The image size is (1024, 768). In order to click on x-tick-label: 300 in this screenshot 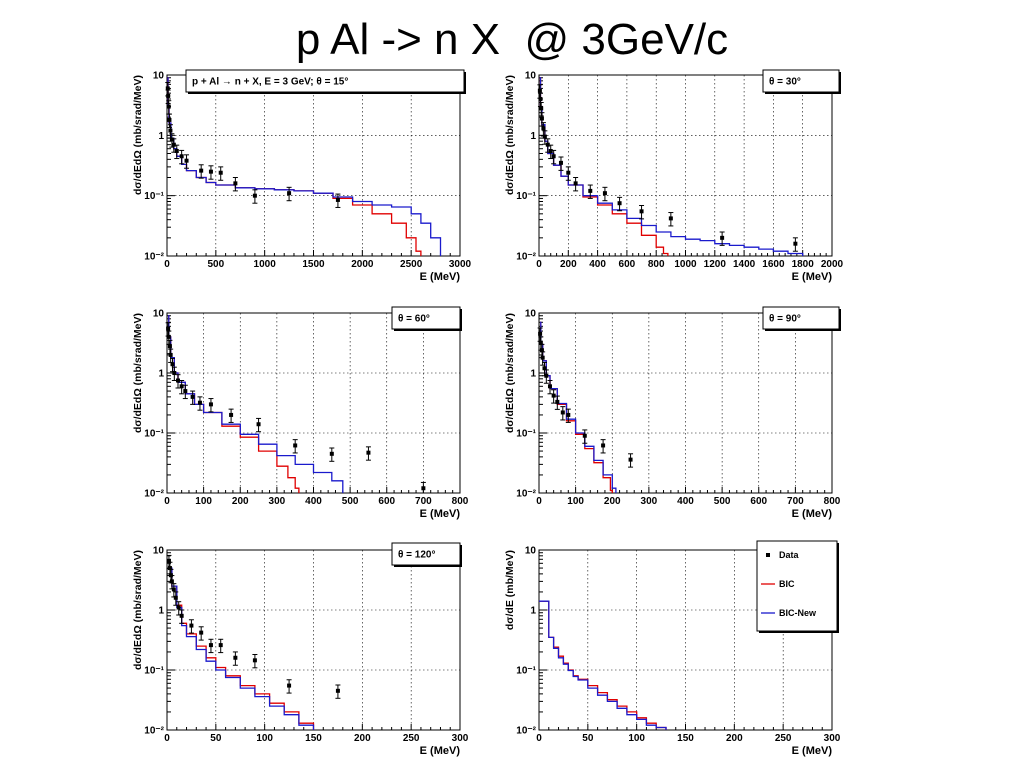, I will do `click(649, 501)`.